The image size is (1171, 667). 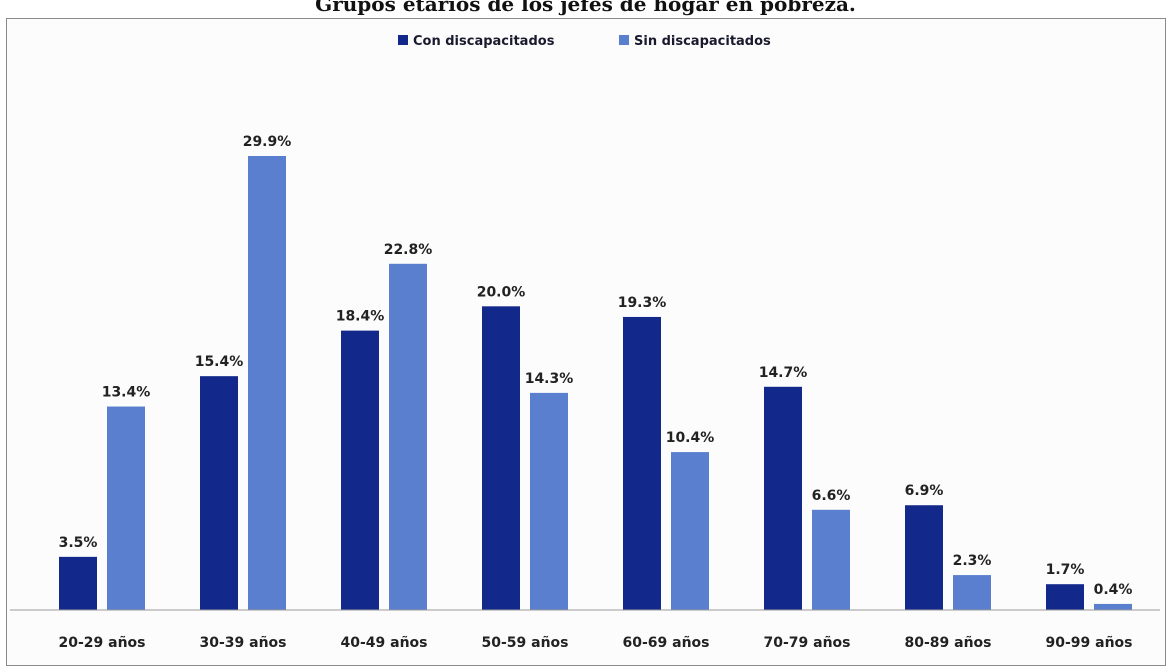 I want to click on value-label-con-2: 15.4%, so click(x=219, y=362).